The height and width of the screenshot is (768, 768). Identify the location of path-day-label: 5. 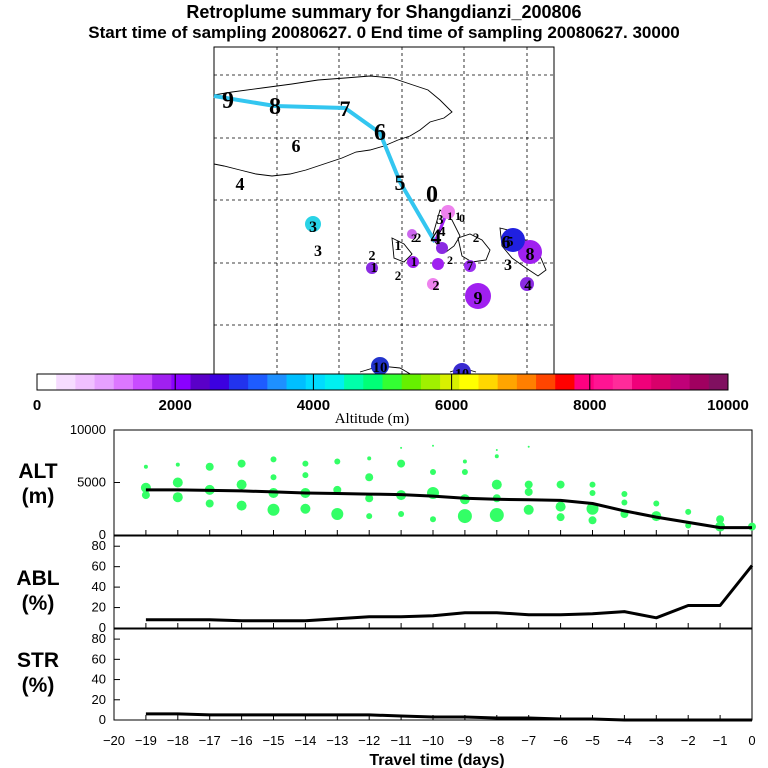
(400, 182).